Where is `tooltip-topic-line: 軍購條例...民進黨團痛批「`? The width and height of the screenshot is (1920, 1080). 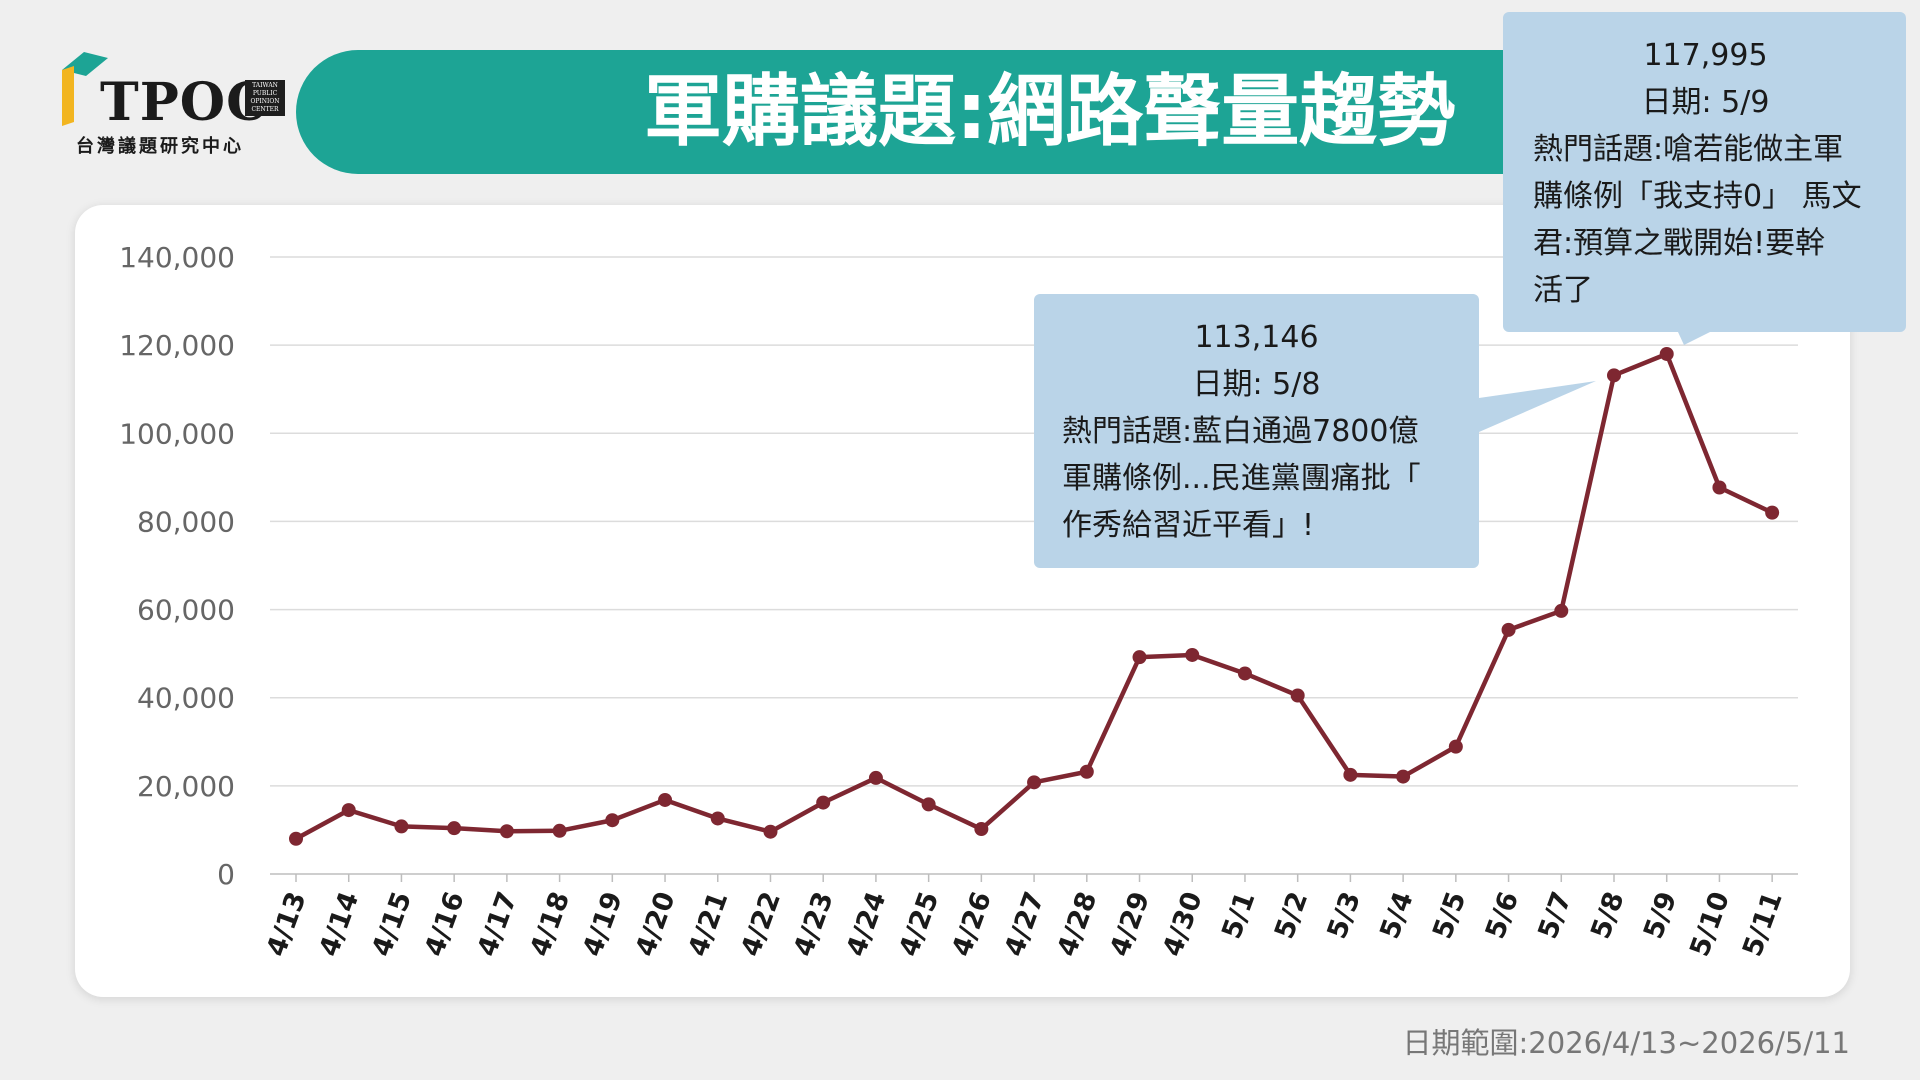 tooltip-topic-line: 軍購條例...民進黨團痛批「 is located at coordinates (1241, 478).